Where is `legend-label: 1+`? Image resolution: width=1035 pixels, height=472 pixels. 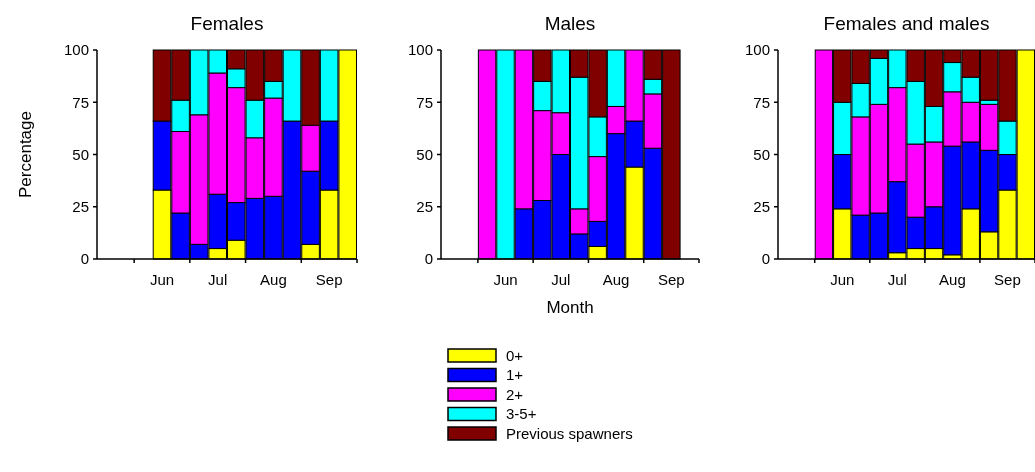 legend-label: 1+ is located at coordinates (515, 375).